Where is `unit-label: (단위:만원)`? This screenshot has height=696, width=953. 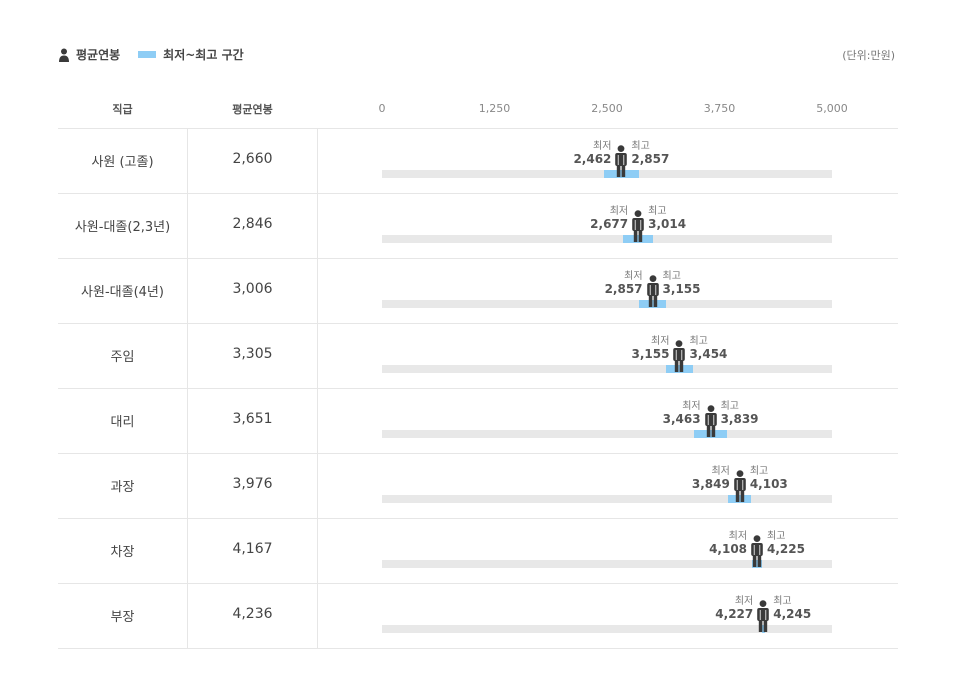 unit-label: (단위:만원) is located at coordinates (868, 55).